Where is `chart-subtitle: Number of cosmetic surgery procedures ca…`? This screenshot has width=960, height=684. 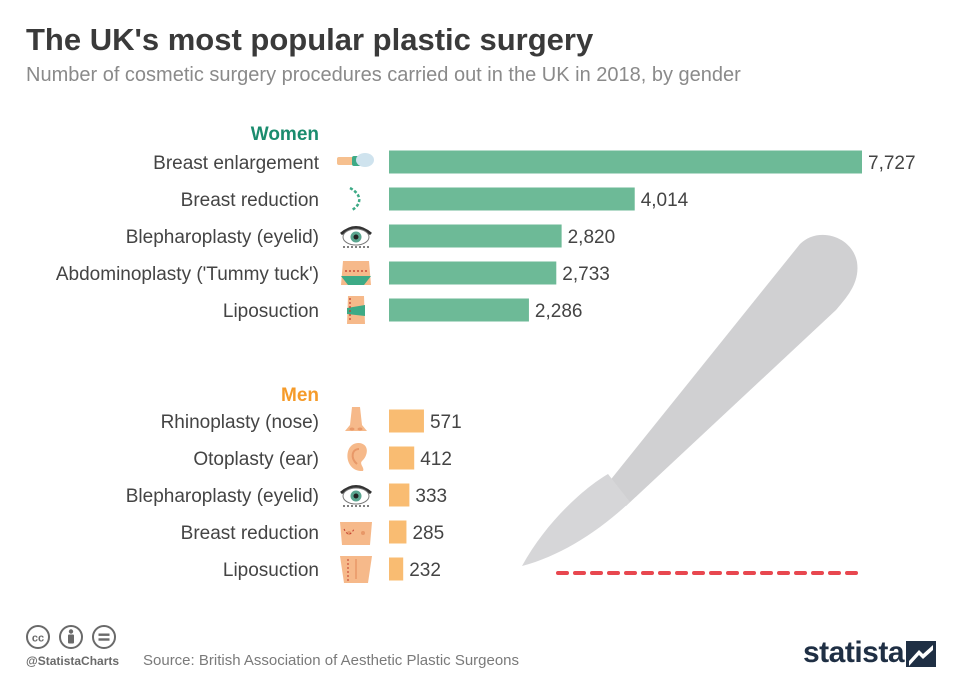
chart-subtitle: Number of cosmetic surgery procedures ca… is located at coordinates (383, 75).